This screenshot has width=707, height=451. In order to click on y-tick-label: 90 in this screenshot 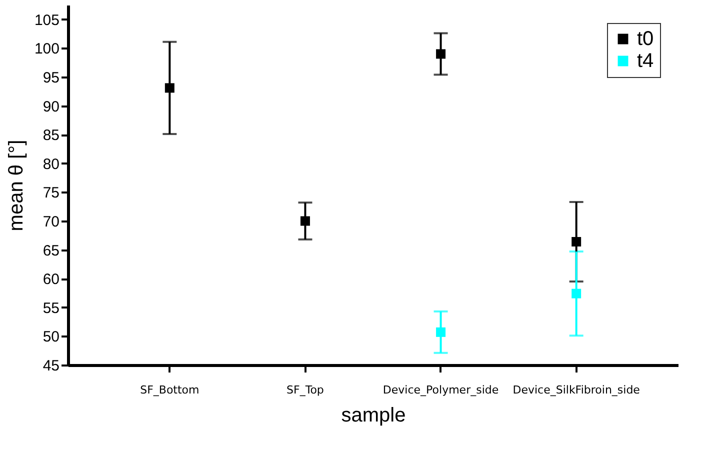, I will do `click(51, 107)`.